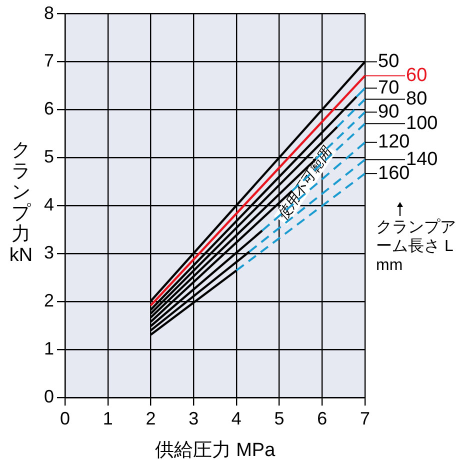 The width and height of the screenshot is (459, 470). Describe the element at coordinates (394, 142) in the screenshot. I see `legend-label: 120` at that location.